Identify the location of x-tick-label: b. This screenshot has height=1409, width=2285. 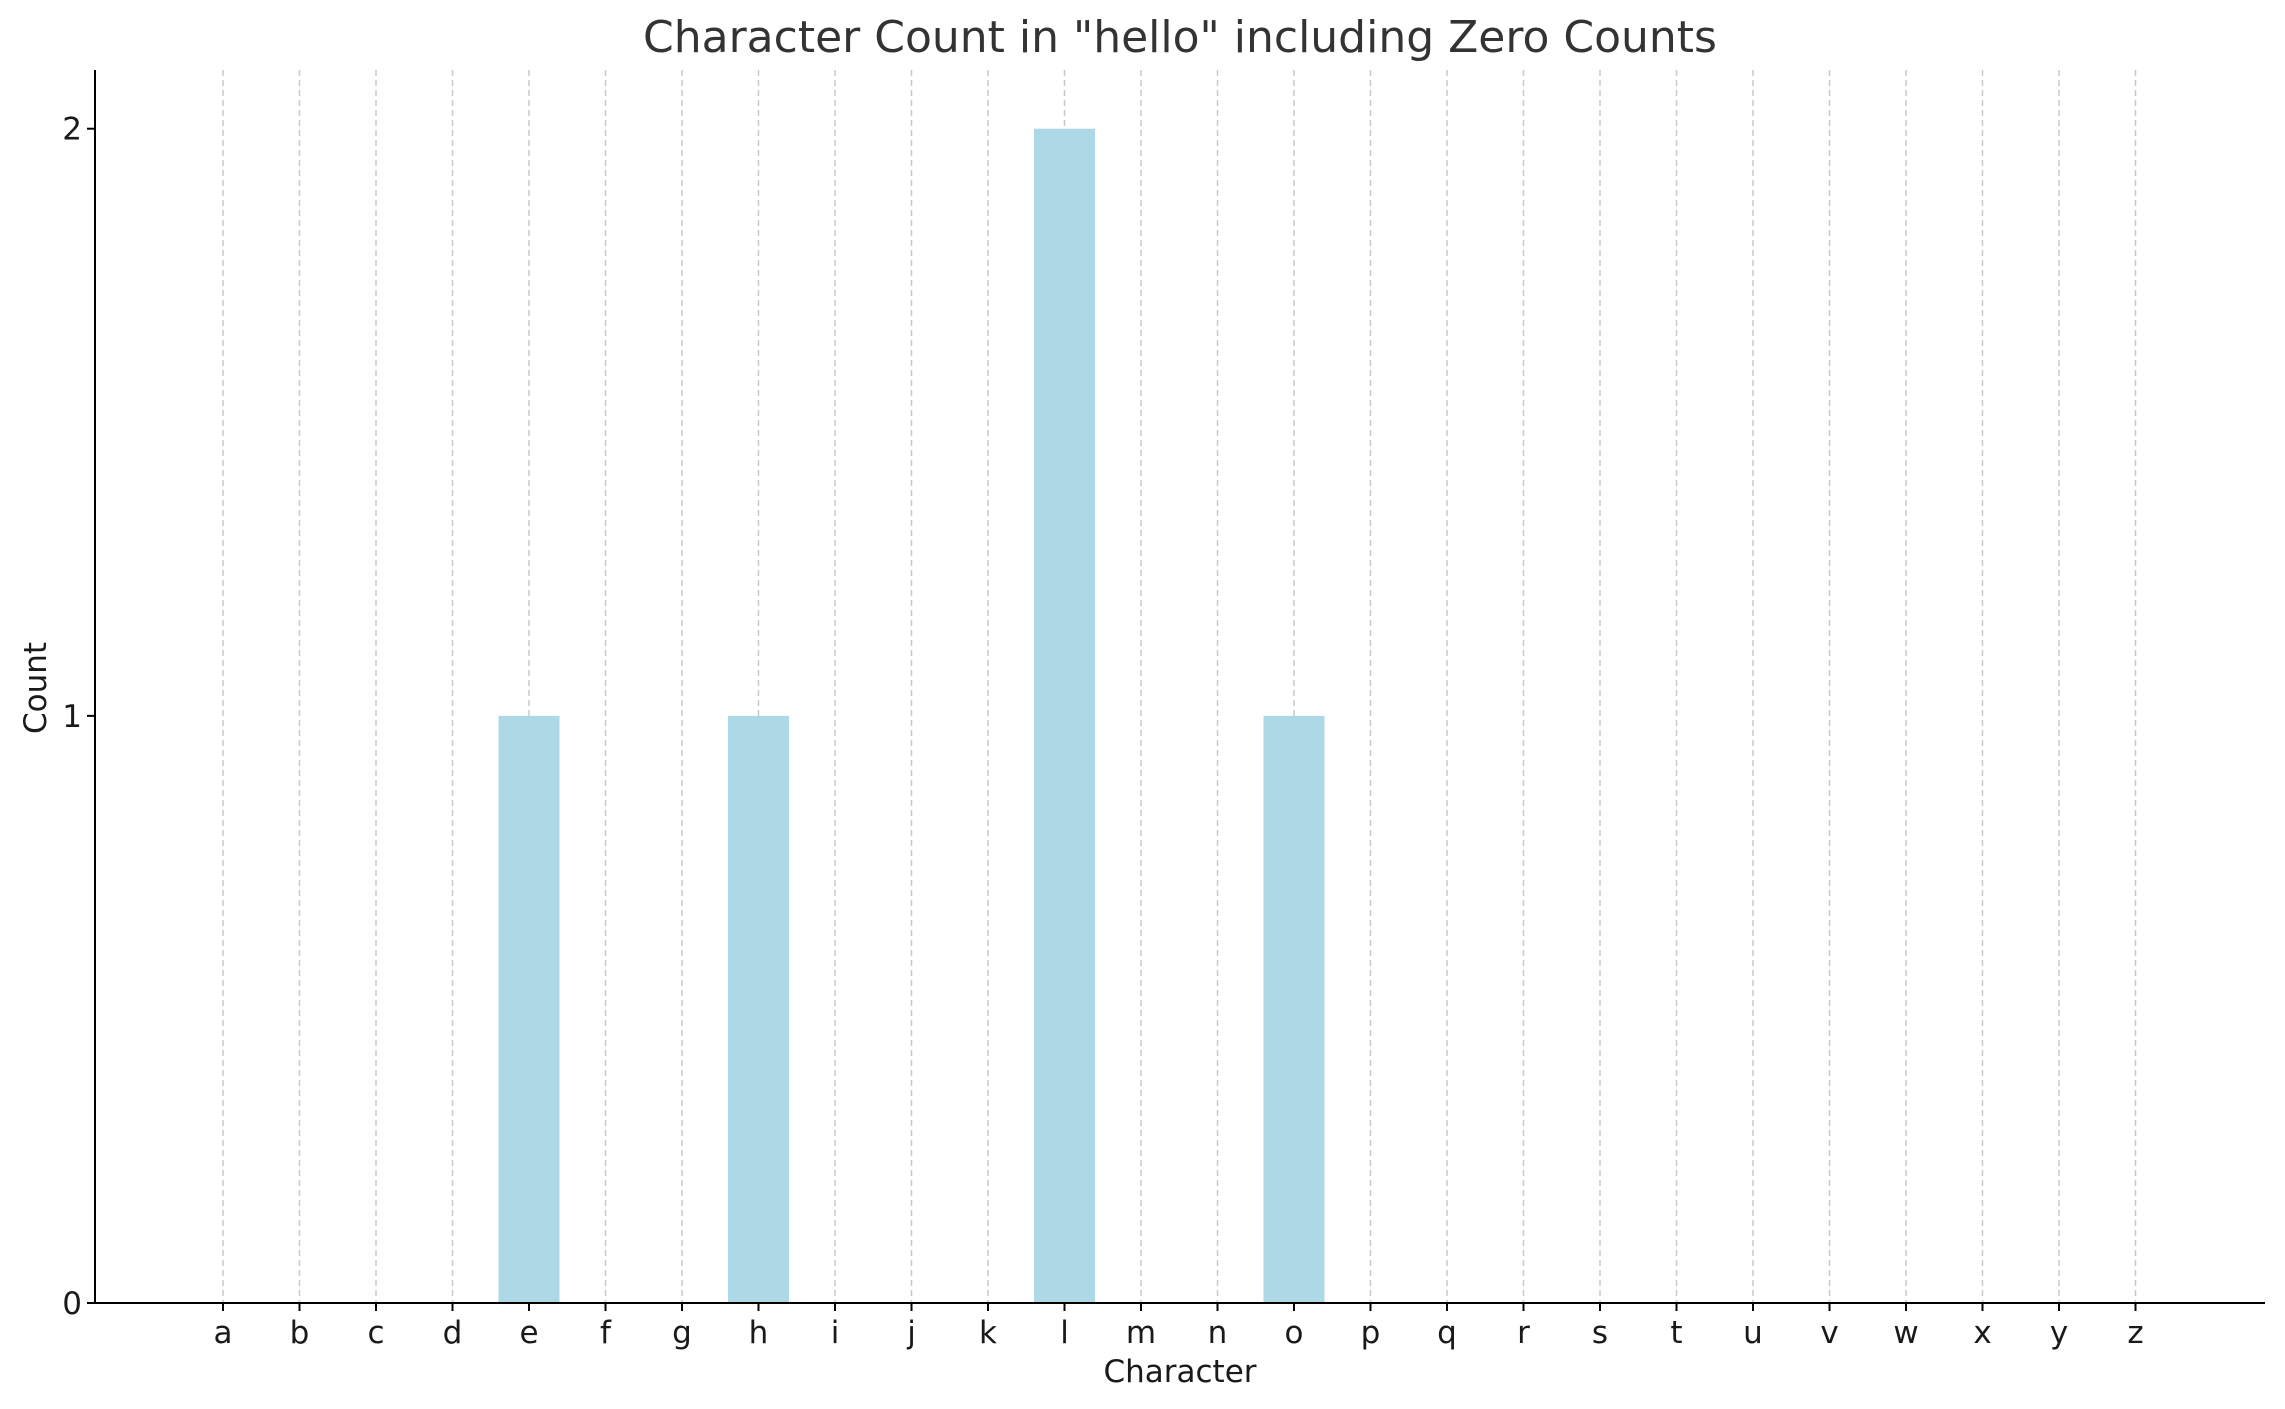
(300, 1333).